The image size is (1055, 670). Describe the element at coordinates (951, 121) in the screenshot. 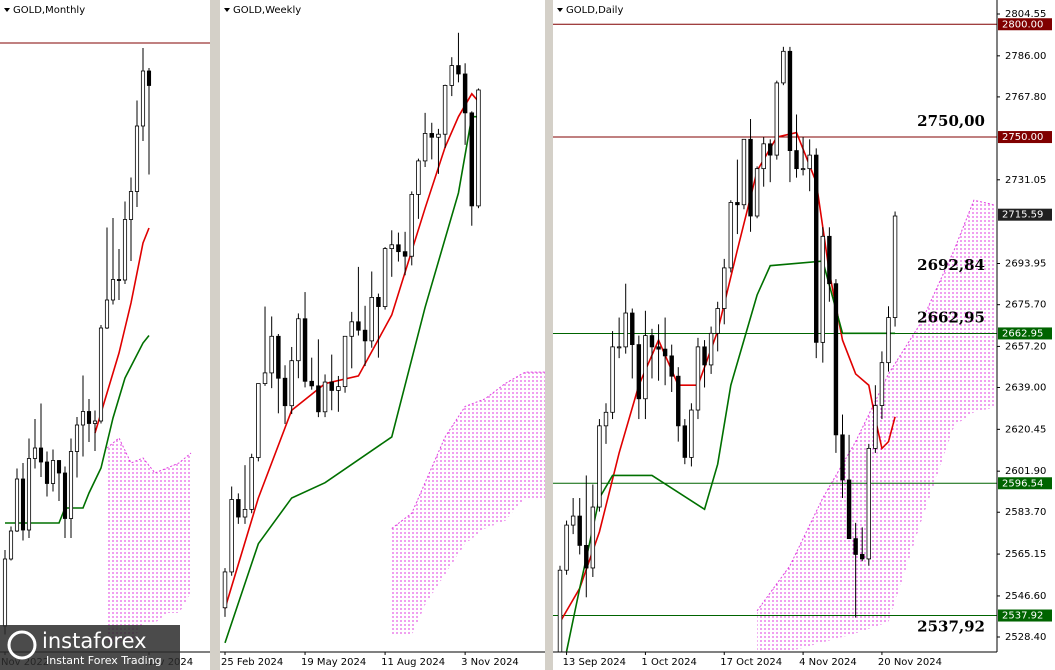

I see `level-annotation: 2750,00` at that location.